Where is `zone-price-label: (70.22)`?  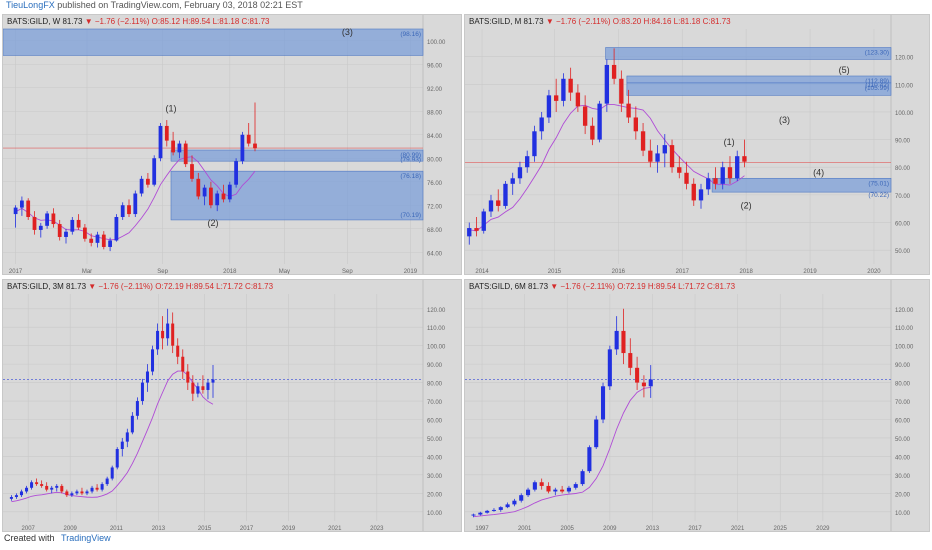 zone-price-label: (70.22) is located at coordinates (878, 195).